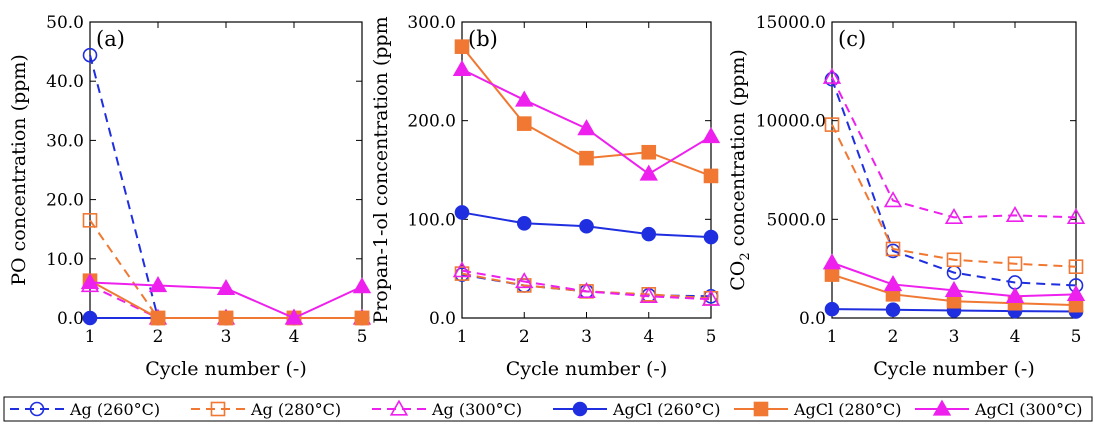  What do you see at coordinates (745, 256) in the screenshot?
I see `y-axis-label-subscript: 2` at bounding box center [745, 256].